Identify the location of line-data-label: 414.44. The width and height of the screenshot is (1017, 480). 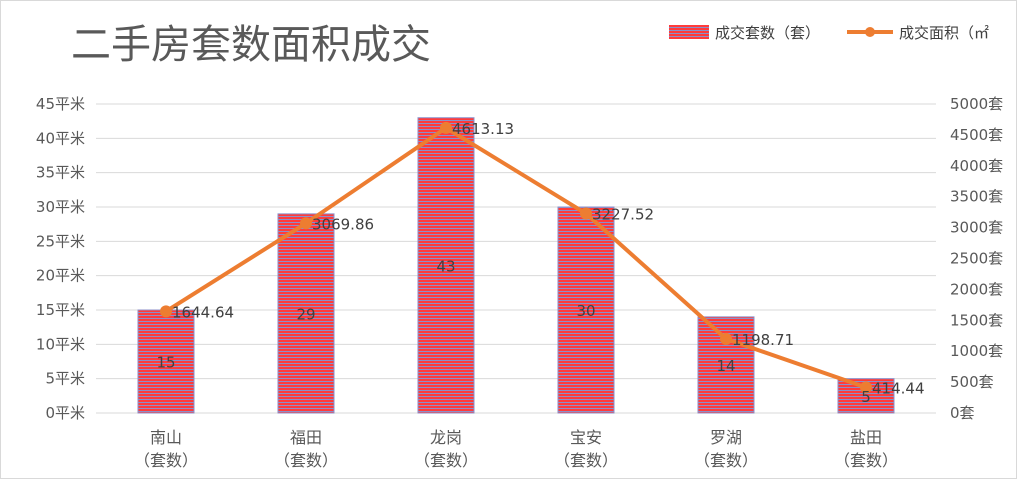
(898, 388).